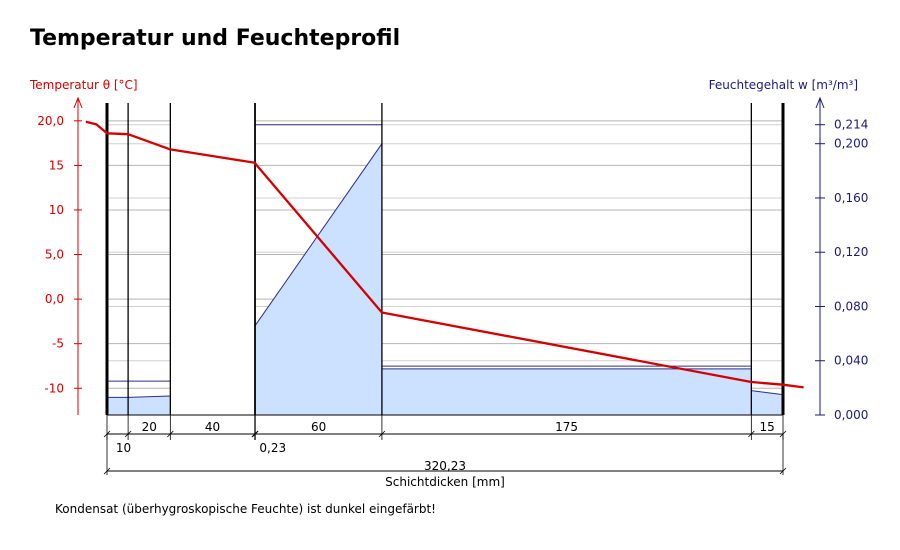 The height and width of the screenshot is (550, 900). What do you see at coordinates (851, 361) in the screenshot?
I see `right-tick-label: 0,040` at bounding box center [851, 361].